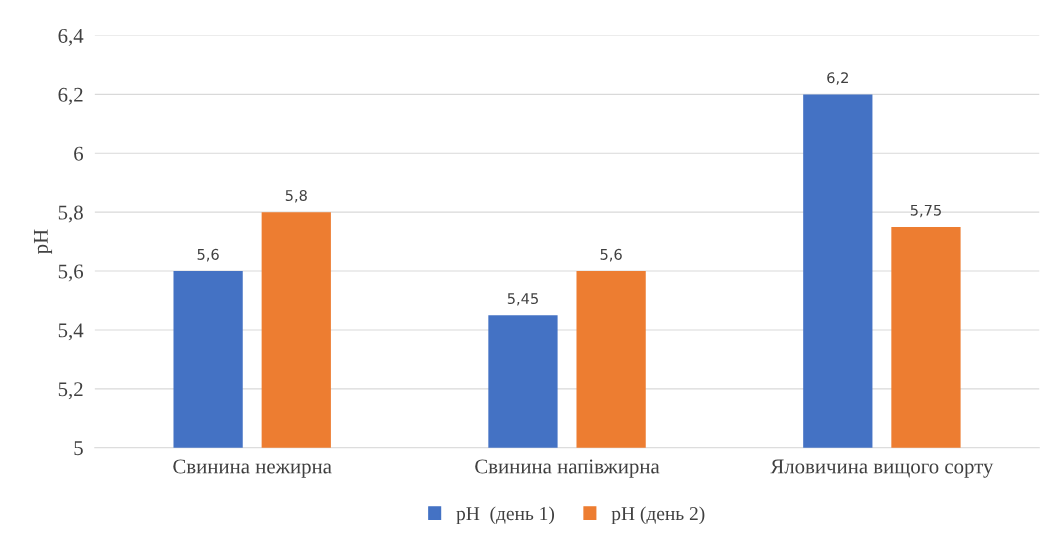 The height and width of the screenshot is (546, 1053). Describe the element at coordinates (70, 96) in the screenshot. I see `y-tick-label: 6,2` at that location.